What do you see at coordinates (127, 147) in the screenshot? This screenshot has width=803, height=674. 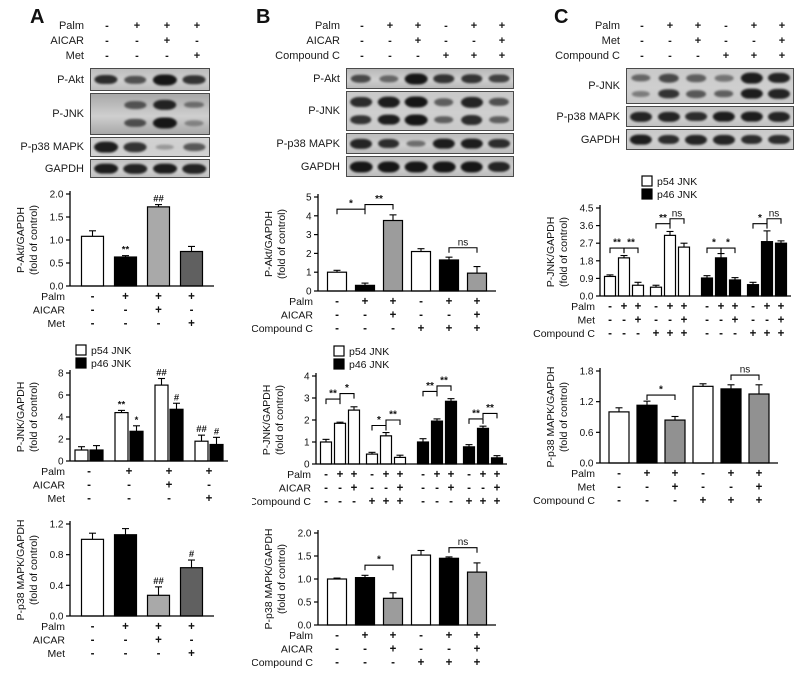 I see `blot-row: P-p38 MAPK` at bounding box center [127, 147].